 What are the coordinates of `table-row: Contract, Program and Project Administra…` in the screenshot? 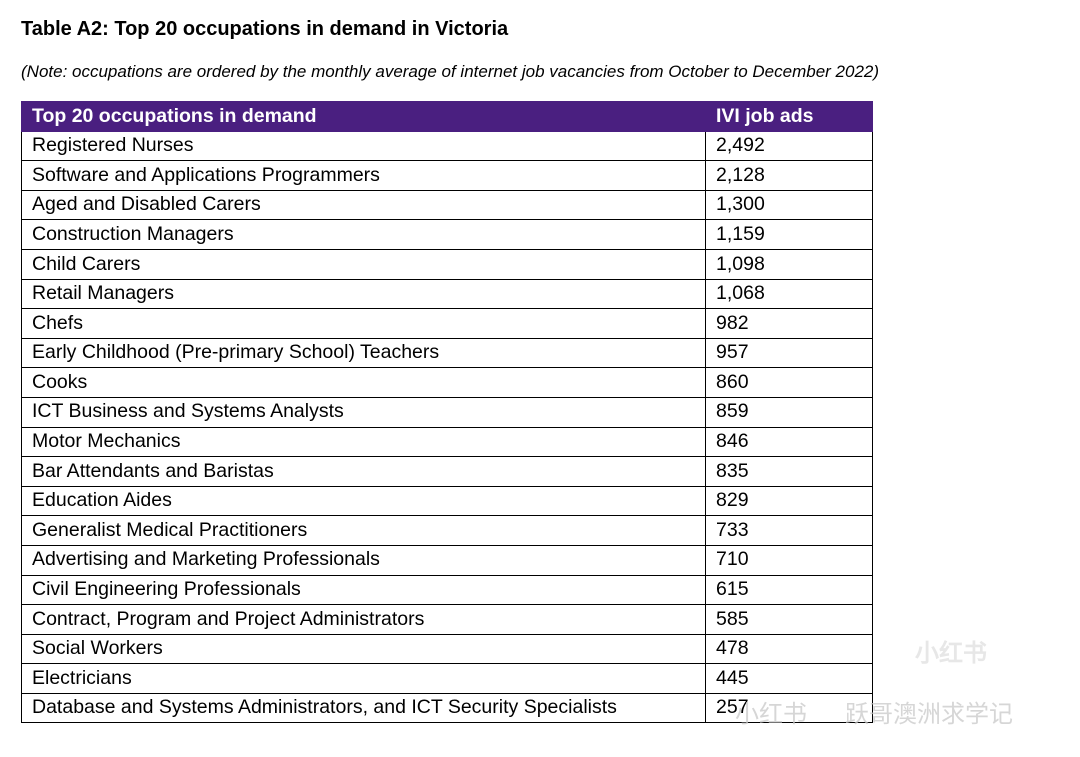 It's located at (447, 619).